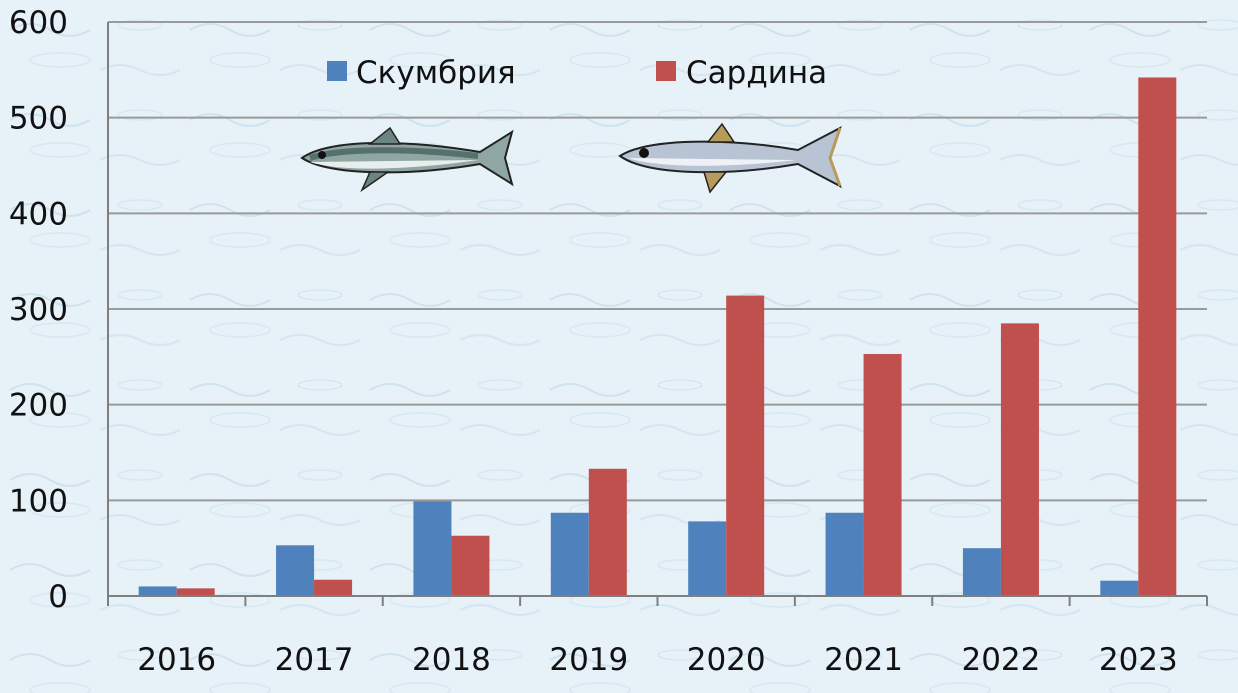  What do you see at coordinates (756, 73) in the screenshot?
I see `legend-label-sardine: Сардина` at bounding box center [756, 73].